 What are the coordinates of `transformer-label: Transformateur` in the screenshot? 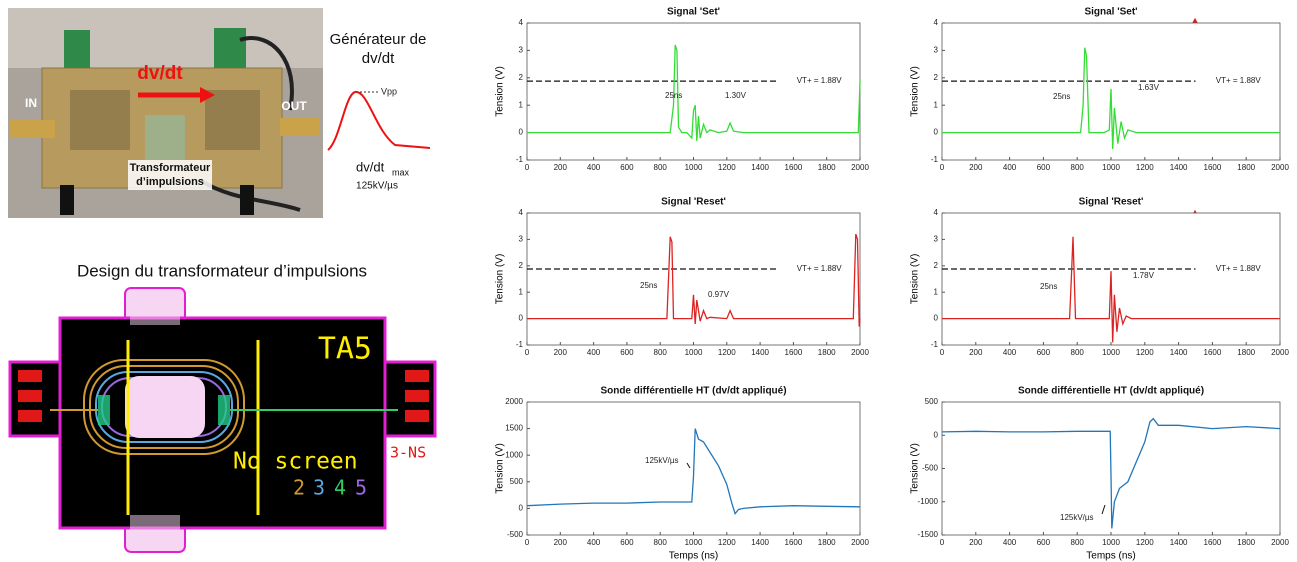 It's located at (170, 168).